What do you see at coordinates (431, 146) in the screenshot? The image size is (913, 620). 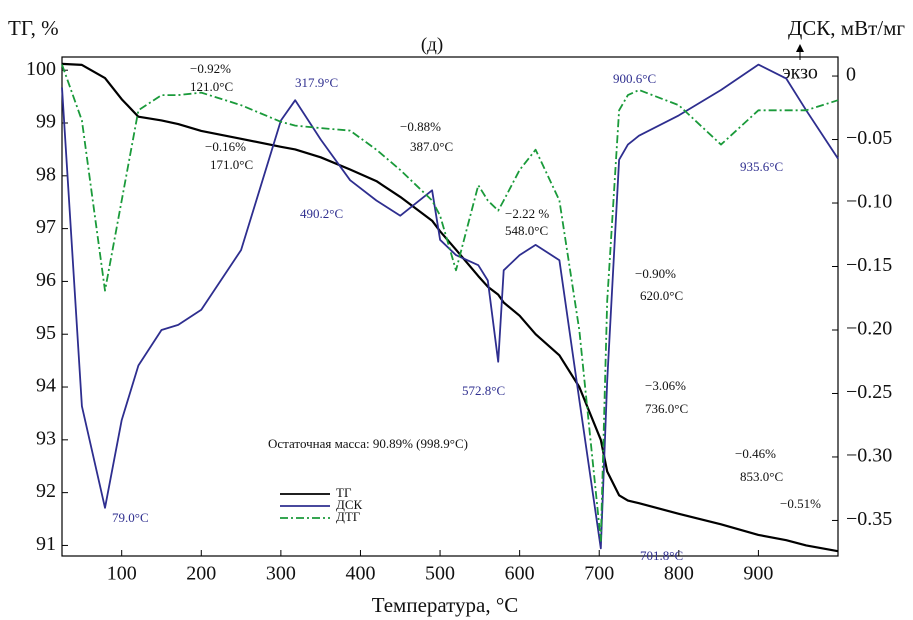 I see `annotation: 387.0°C` at bounding box center [431, 146].